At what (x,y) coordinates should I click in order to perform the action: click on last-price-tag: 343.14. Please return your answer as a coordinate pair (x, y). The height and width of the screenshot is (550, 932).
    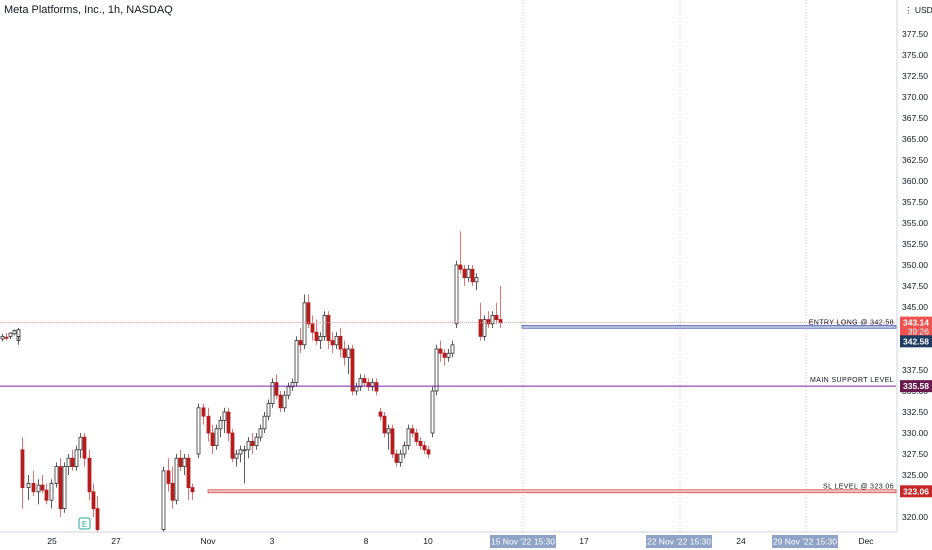
    Looking at the image, I should click on (916, 323).